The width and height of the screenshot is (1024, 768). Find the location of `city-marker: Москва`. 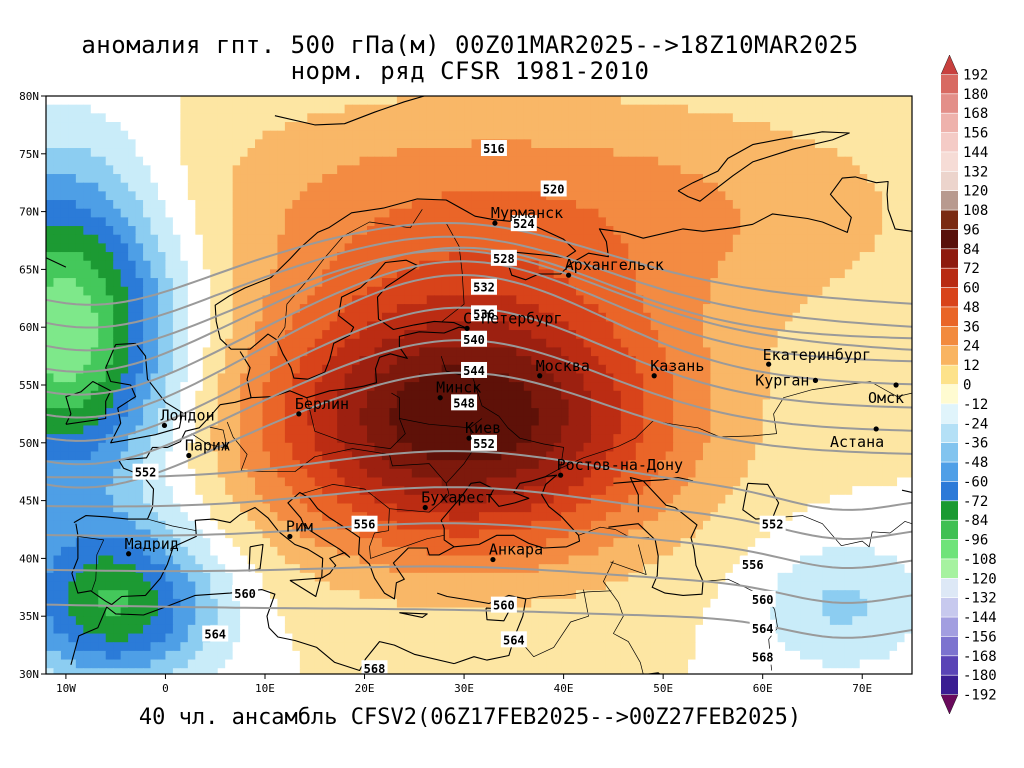

city-marker: Москва is located at coordinates (563, 368).